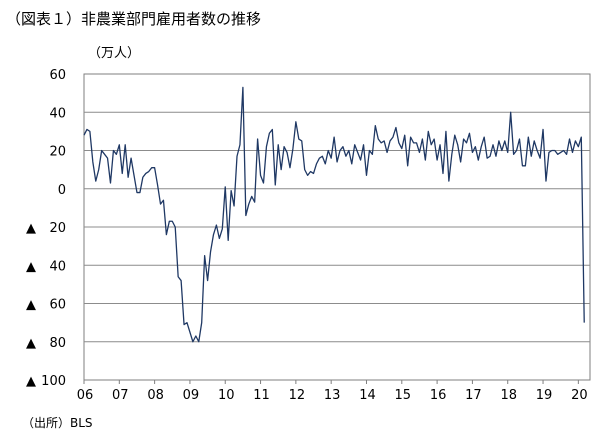  Describe the element at coordinates (46, 228) in the screenshot. I see `y-axis: 60 40 20 0 20 ▲ 40 ▲ 60 ▲ 80 ▲ 100 ▲` at that location.